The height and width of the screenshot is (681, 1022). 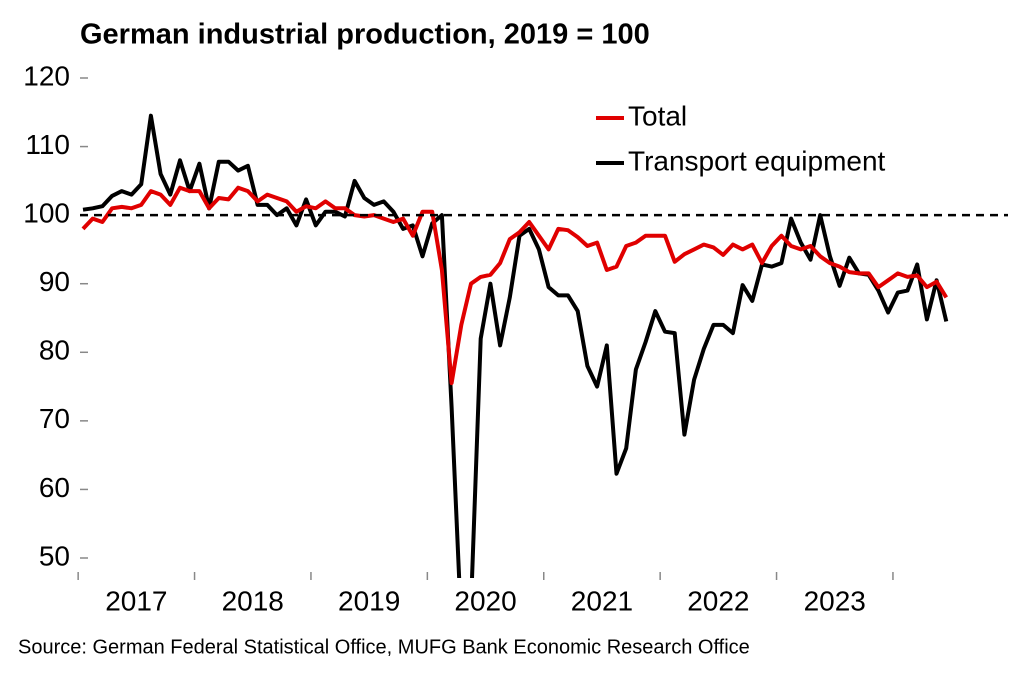 I want to click on y-tick-label: 60, so click(x=54, y=487).